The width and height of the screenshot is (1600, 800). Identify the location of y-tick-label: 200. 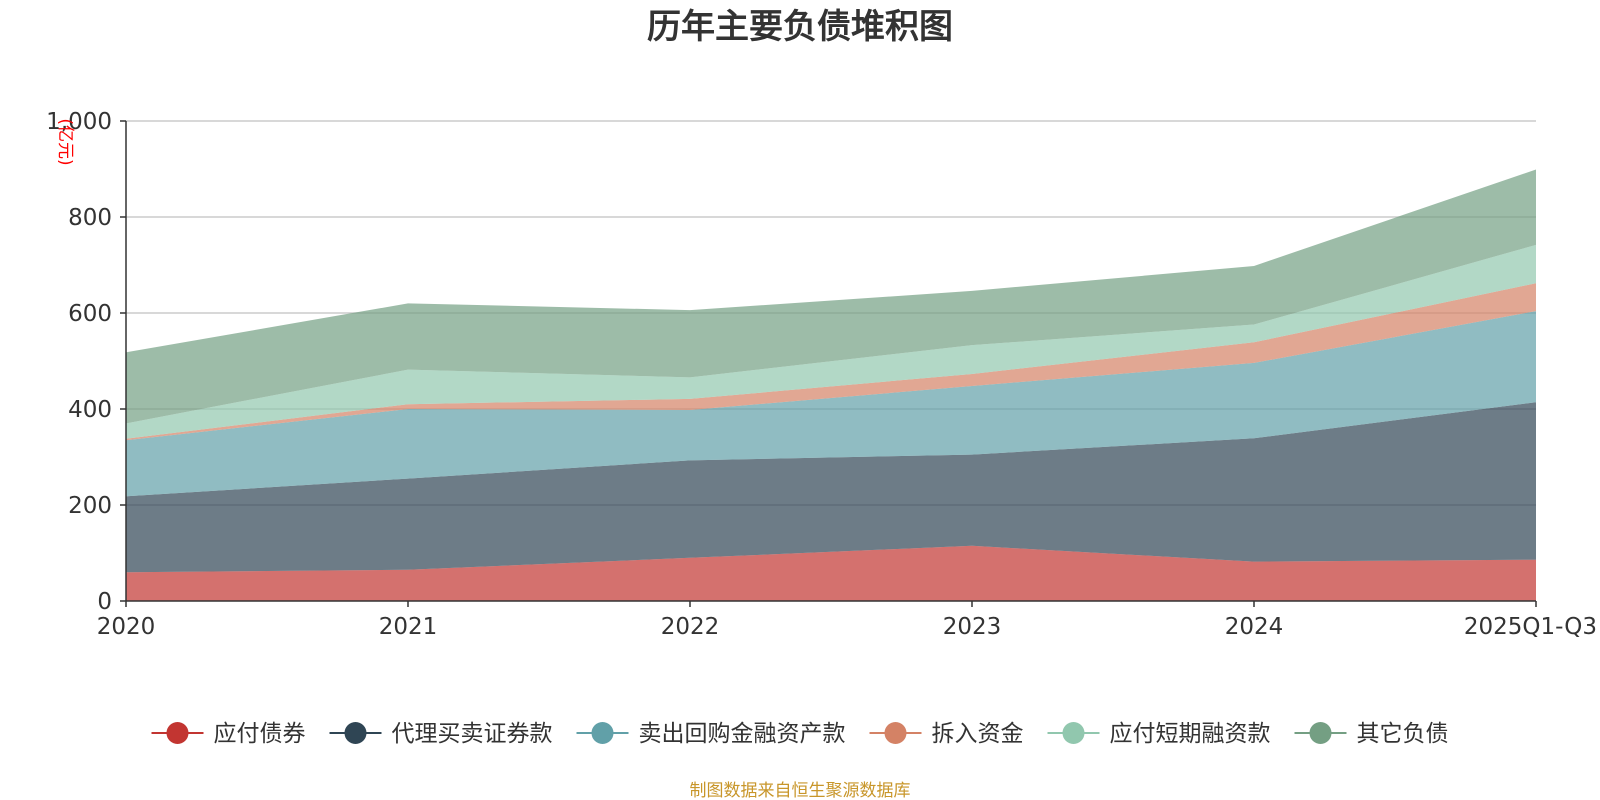
(90, 506).